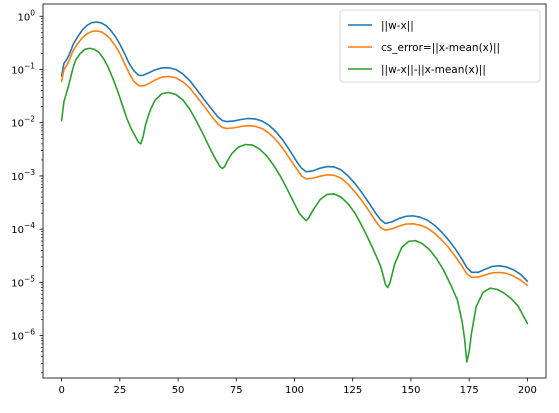 The height and width of the screenshot is (413, 559). What do you see at coordinates (294, 390) in the screenshot?
I see `x-tick-label: 100` at bounding box center [294, 390].